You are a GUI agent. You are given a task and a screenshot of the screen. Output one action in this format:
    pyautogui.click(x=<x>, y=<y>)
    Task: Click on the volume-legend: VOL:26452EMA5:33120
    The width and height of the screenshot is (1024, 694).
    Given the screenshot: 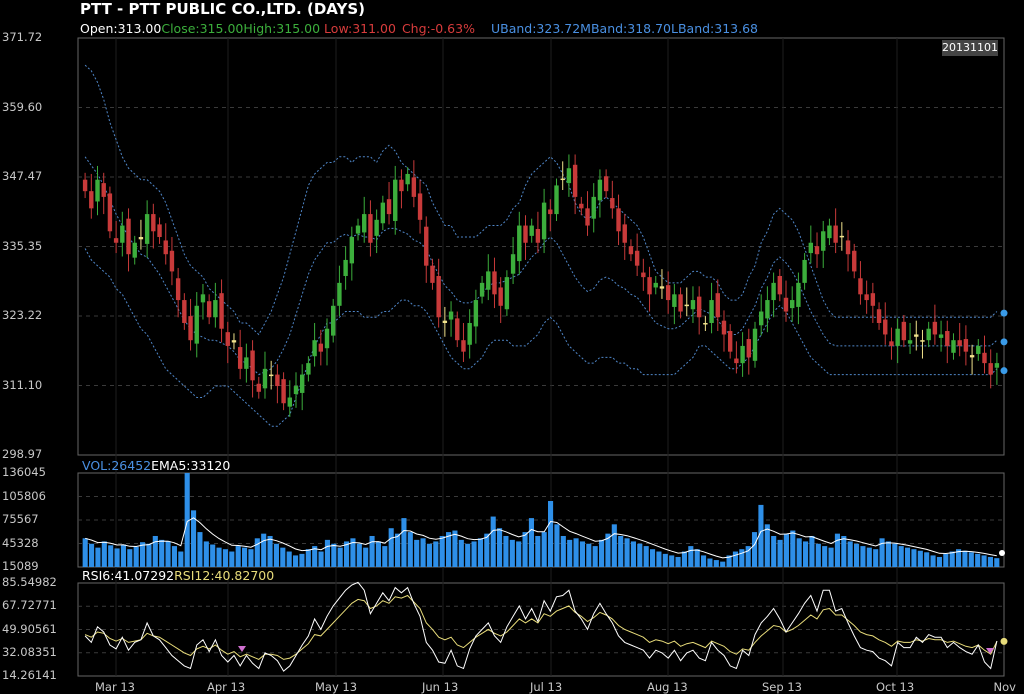 What is the action you would take?
    pyautogui.click(x=156, y=465)
    